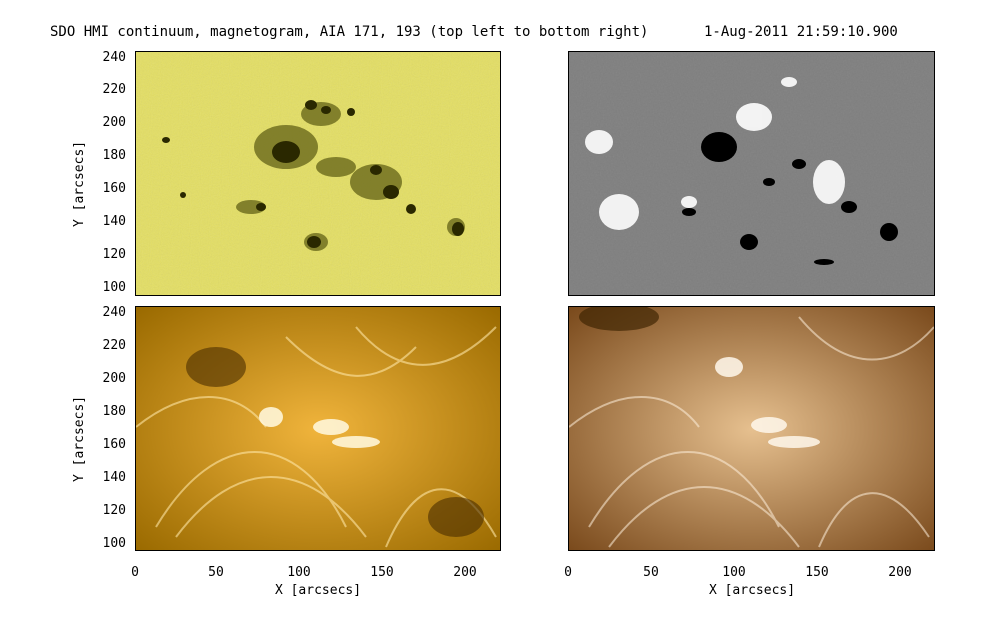 The image size is (990, 632). Describe the element at coordinates (318, 173) in the screenshot. I see `hmi-continuum-panel` at that location.